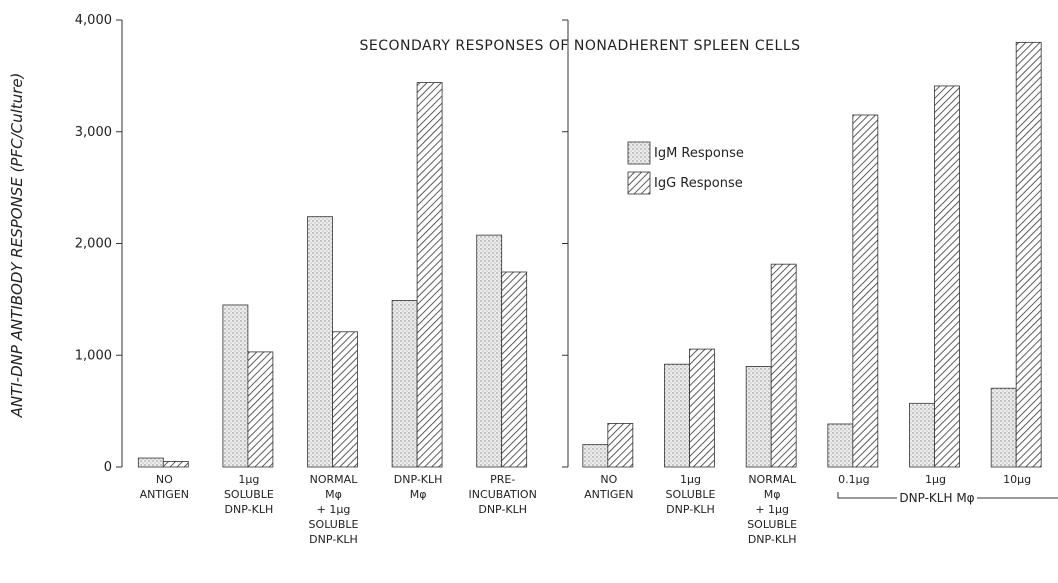 This screenshot has width=1058, height=583. I want to click on y-tick-label: 0, so click(108, 467).